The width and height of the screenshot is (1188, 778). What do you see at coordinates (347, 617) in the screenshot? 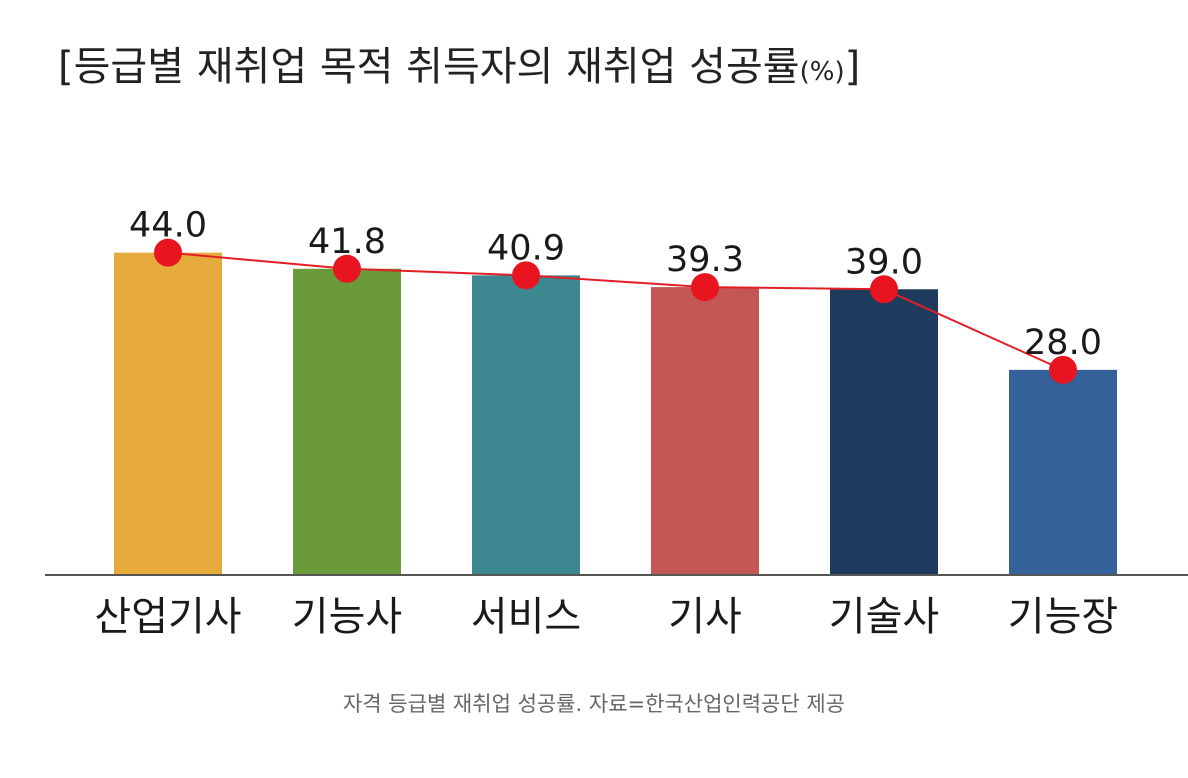
I see `category-label-2: 기능사` at bounding box center [347, 617].